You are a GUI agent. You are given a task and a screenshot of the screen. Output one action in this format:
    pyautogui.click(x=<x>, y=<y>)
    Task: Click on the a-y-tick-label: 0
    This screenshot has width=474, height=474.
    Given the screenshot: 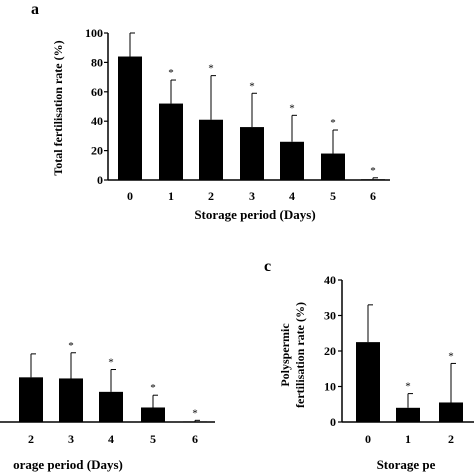 What is the action you would take?
    pyautogui.click(x=100, y=180)
    